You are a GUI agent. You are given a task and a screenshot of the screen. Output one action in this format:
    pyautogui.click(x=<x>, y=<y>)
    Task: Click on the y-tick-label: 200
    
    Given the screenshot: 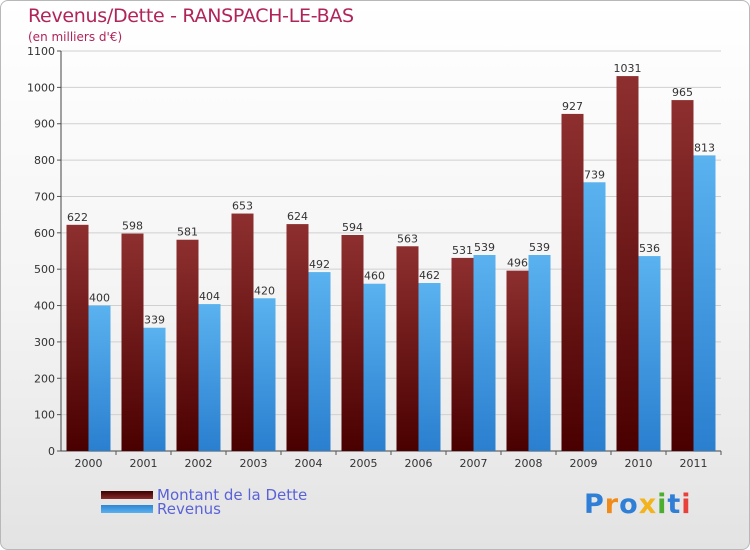 What is the action you would take?
    pyautogui.click(x=44, y=378)
    